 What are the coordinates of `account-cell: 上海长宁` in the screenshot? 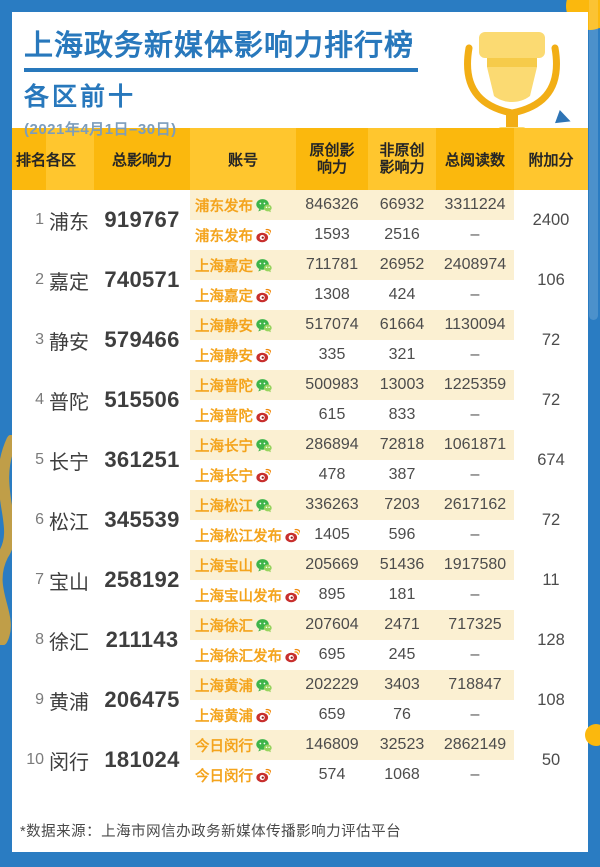 It's located at (243, 445).